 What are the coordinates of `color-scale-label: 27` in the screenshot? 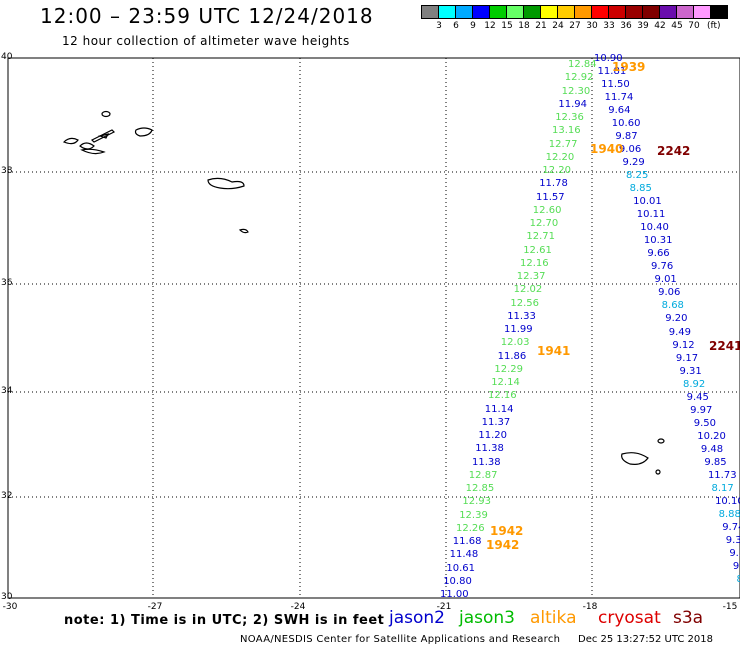 It's located at (575, 26).